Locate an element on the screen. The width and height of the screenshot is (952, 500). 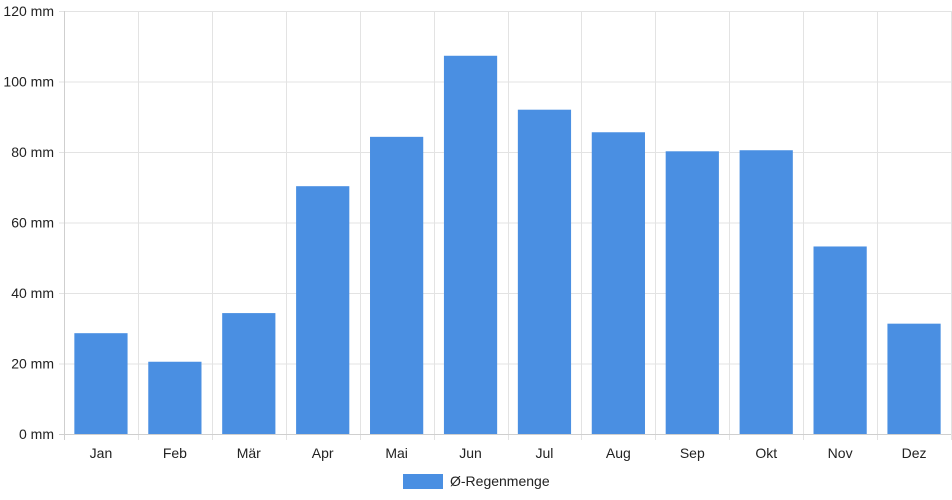
x-tick-label: Jun is located at coordinates (470, 453).